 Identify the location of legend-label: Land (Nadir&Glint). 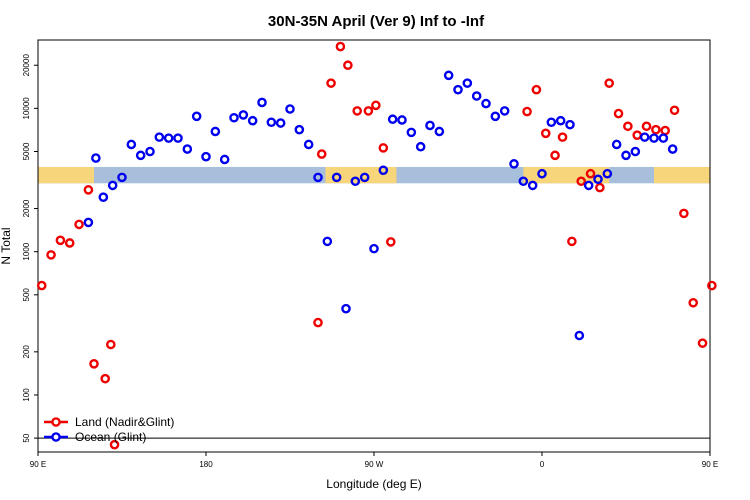
(124, 422).